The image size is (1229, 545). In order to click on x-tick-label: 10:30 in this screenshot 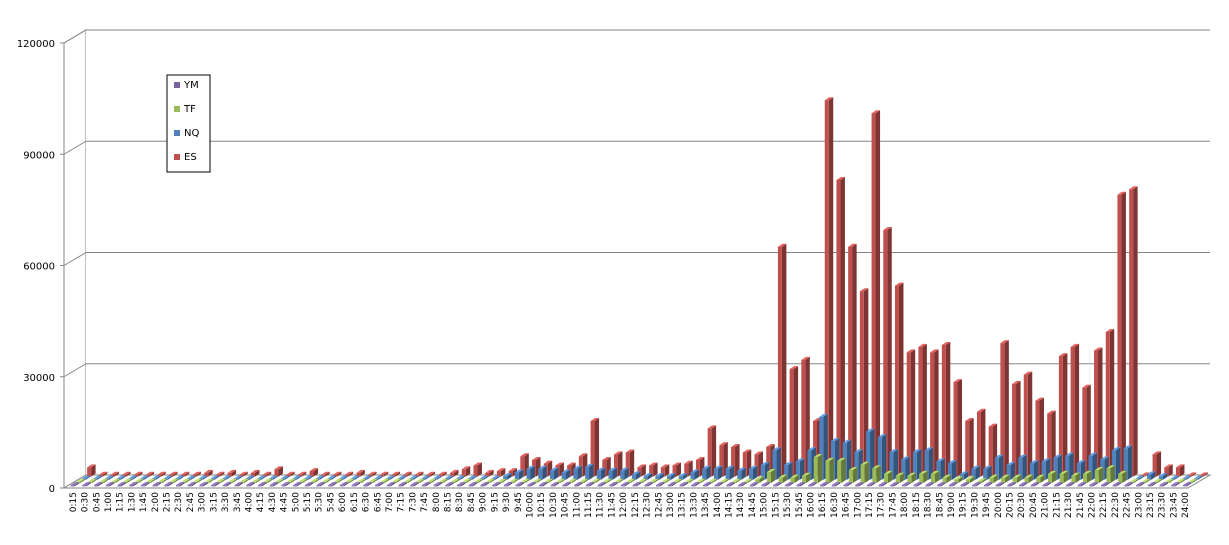, I will do `click(554, 505)`.